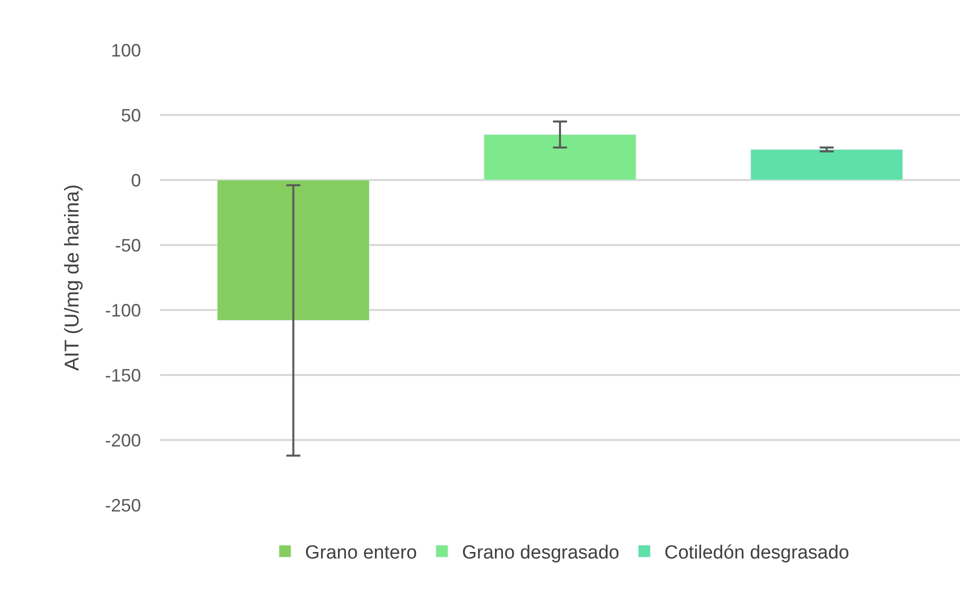  I want to click on legend-label: Cotiledón desgrasado, so click(757, 553).